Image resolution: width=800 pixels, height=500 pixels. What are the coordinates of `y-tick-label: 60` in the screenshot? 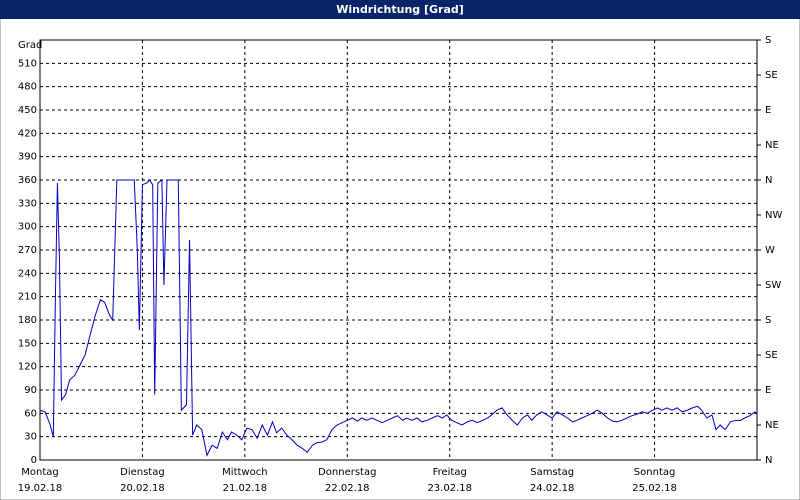 It's located at (30, 413).